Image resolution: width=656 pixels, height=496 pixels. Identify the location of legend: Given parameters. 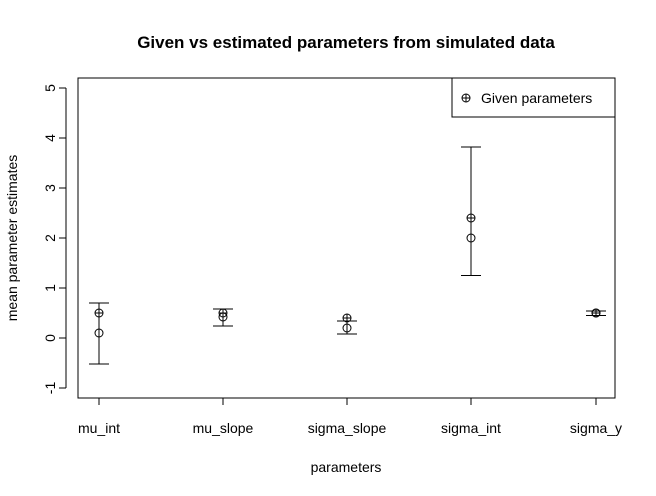
(533, 97).